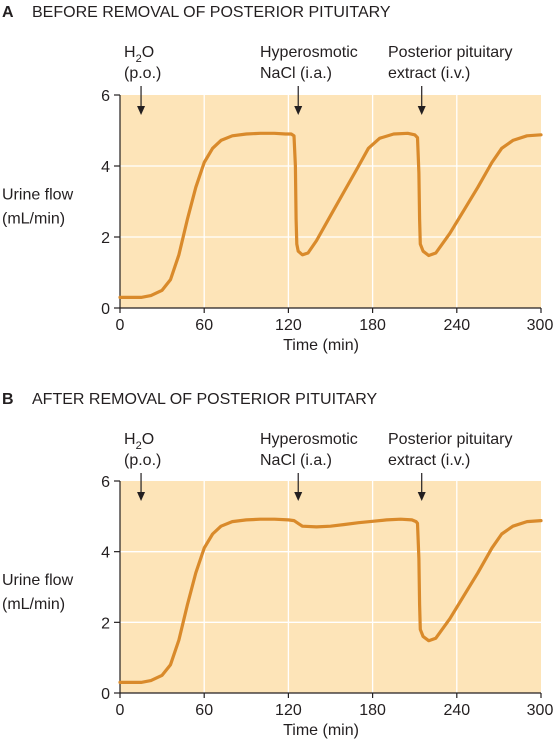 The height and width of the screenshot is (743, 560). I want to click on panel-title: AFTER REMOVAL OF POSTERIOR PITUITARY, so click(205, 399).